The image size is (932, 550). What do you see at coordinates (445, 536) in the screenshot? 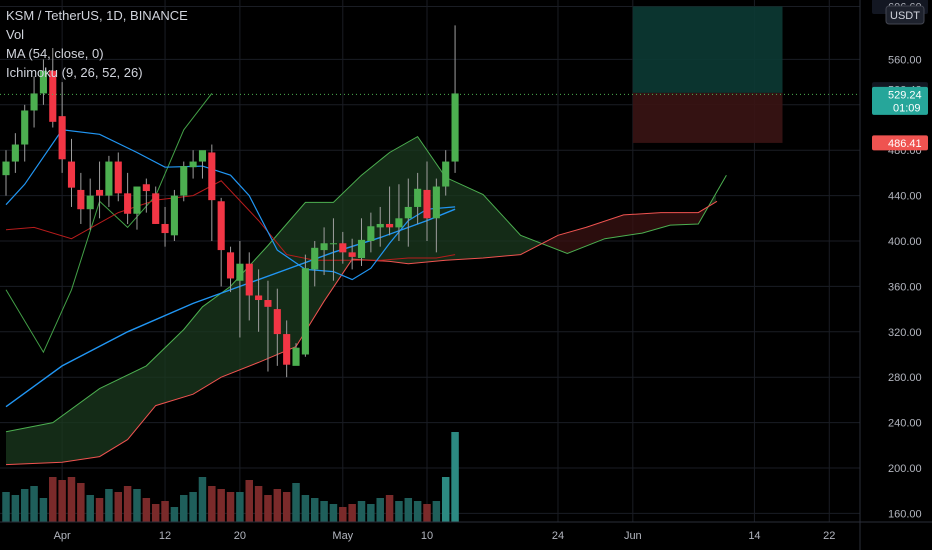
I see `time-axis-labels: Apr 12 20 May 10 24 Jun 14 22` at bounding box center [445, 536].